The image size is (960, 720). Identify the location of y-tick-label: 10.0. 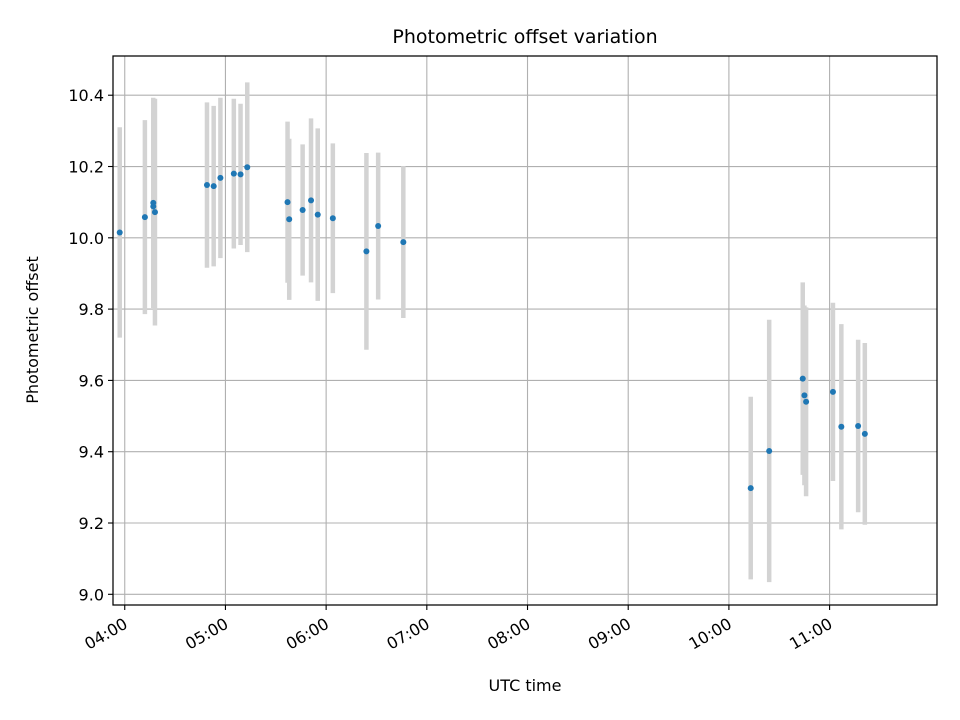
(86, 238).